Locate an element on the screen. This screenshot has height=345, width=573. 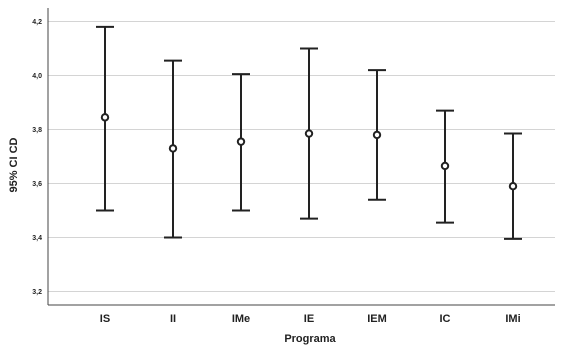
error-bar-ic is located at coordinates (445, 166).